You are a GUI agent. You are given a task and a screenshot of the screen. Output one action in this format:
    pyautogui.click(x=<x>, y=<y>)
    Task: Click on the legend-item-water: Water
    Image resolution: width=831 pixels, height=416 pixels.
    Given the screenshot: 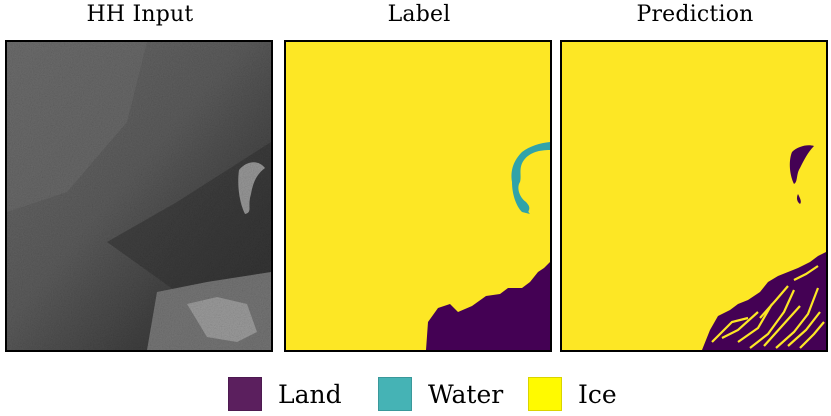 What is the action you would take?
    pyautogui.click(x=440, y=394)
    